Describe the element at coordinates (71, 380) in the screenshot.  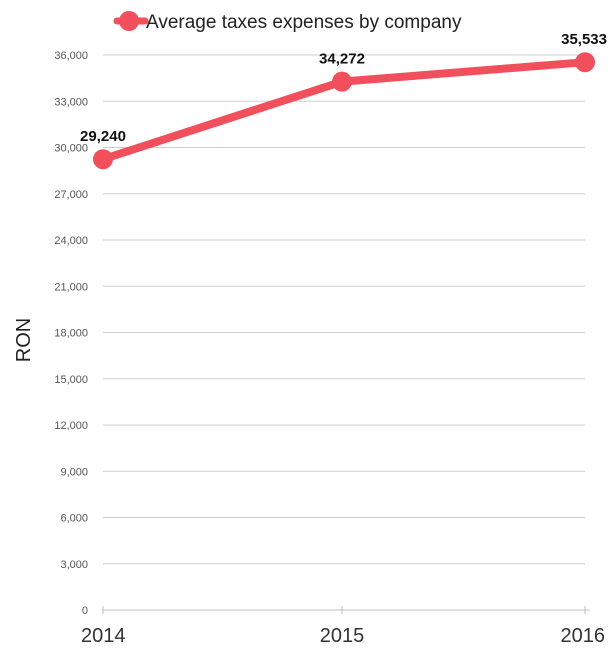
I see `y-tick-label: 15,000` at that location.